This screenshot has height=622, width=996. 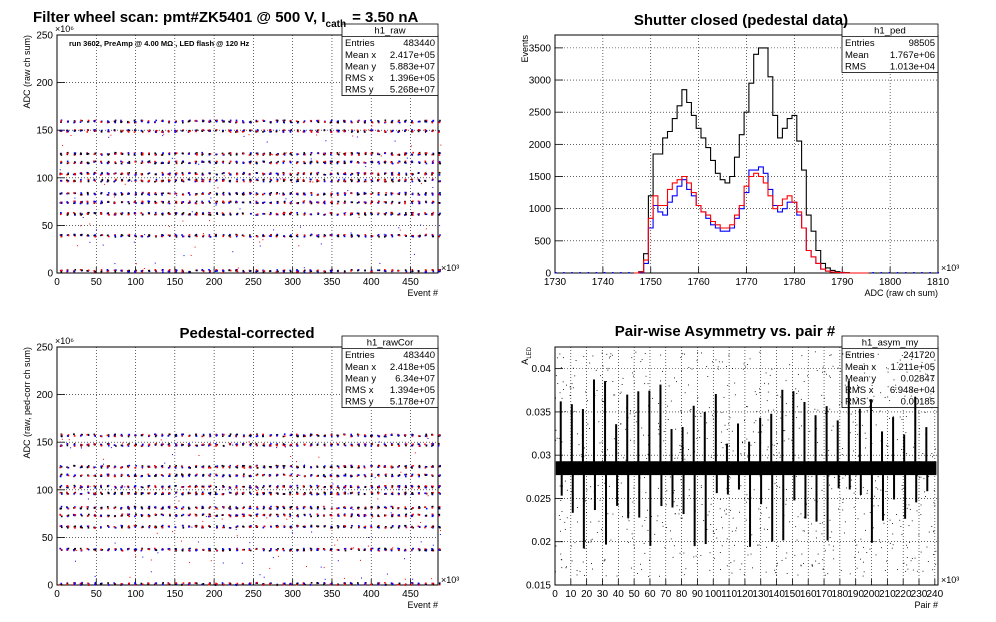 What do you see at coordinates (174, 282) in the screenshot?
I see `x-tick-label: 150` at bounding box center [174, 282].